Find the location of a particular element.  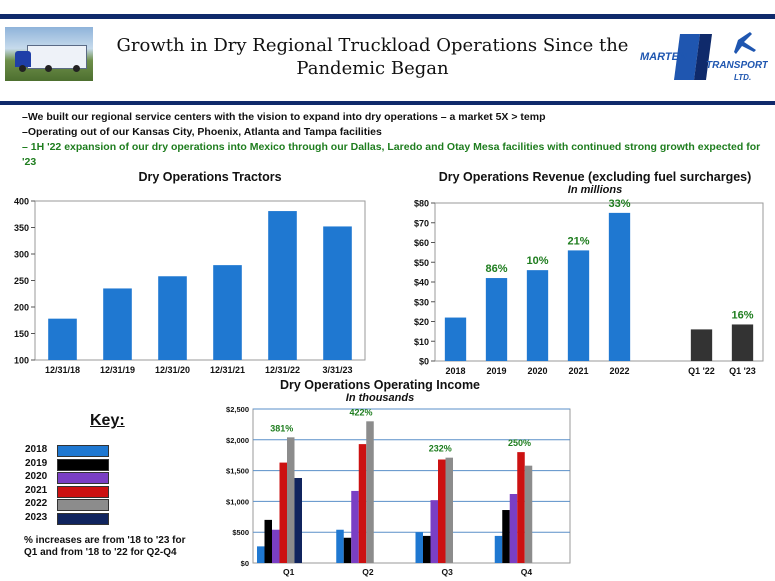

key-item-label: 2021 is located at coordinates (36, 490).